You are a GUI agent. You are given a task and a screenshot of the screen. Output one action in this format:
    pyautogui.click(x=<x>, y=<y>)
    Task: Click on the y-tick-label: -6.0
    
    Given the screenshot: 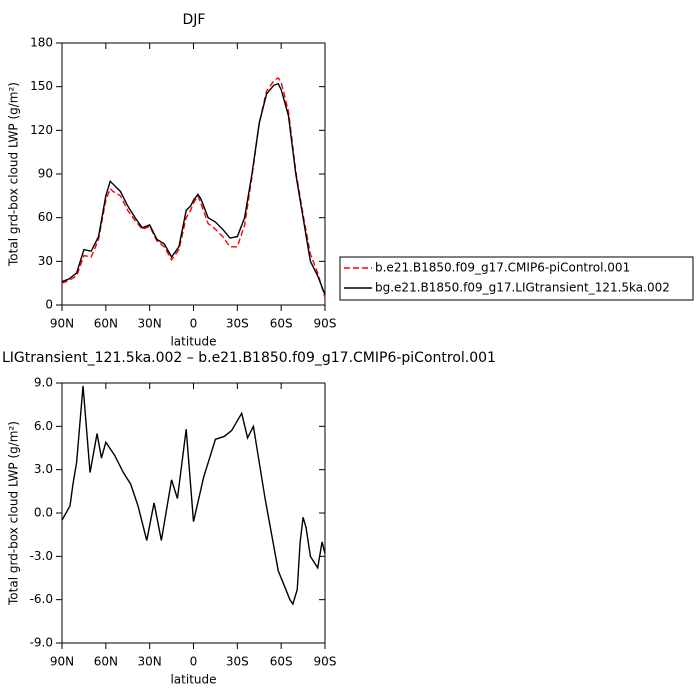 What is the action you would take?
    pyautogui.click(x=41, y=599)
    